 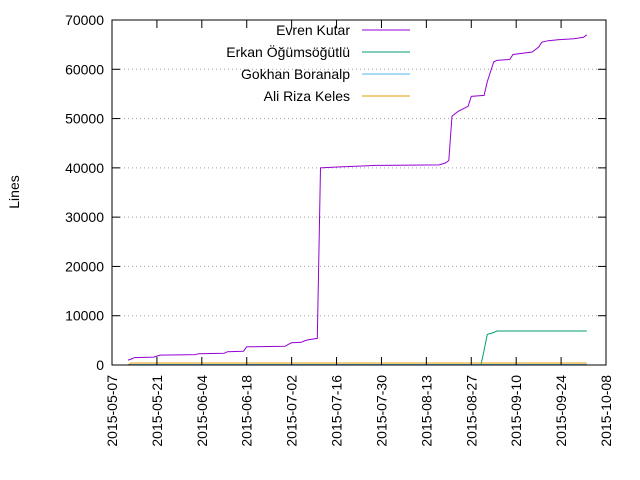 I want to click on y-tick-label: 10000, so click(x=84, y=316).